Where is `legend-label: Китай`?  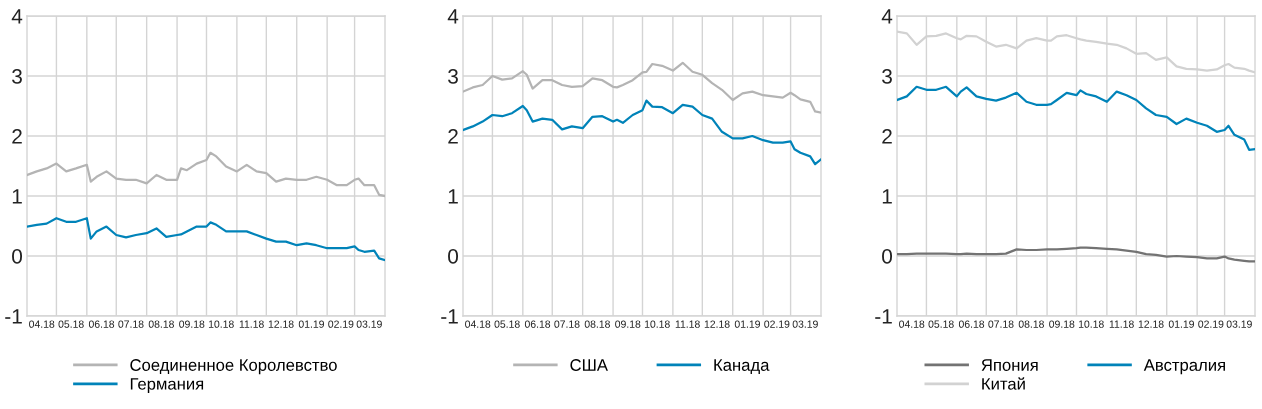
legend-label: Китай is located at coordinates (1003, 383).